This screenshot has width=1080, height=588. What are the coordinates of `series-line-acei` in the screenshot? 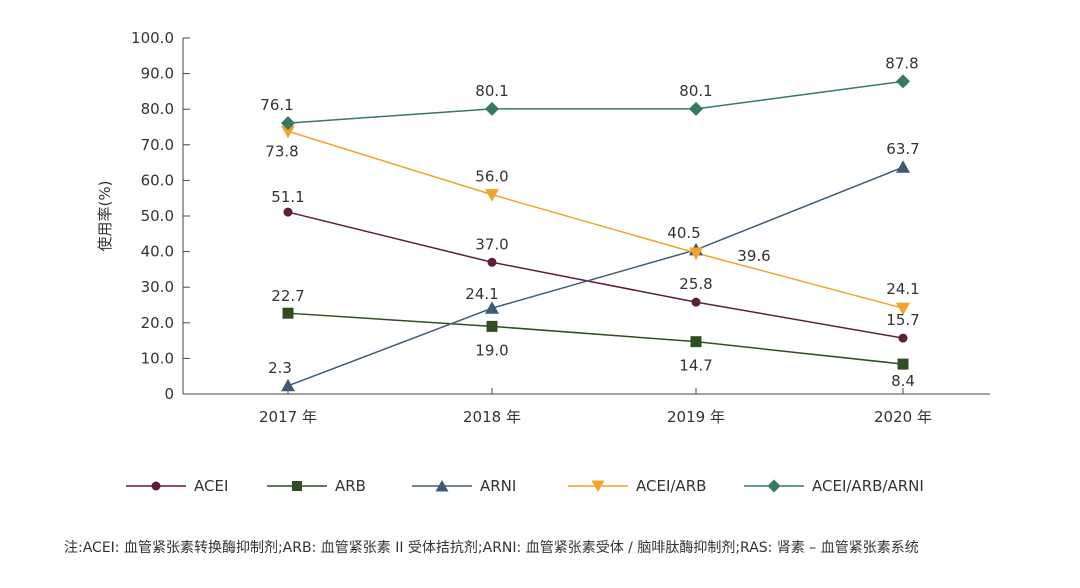 It's located at (595, 275).